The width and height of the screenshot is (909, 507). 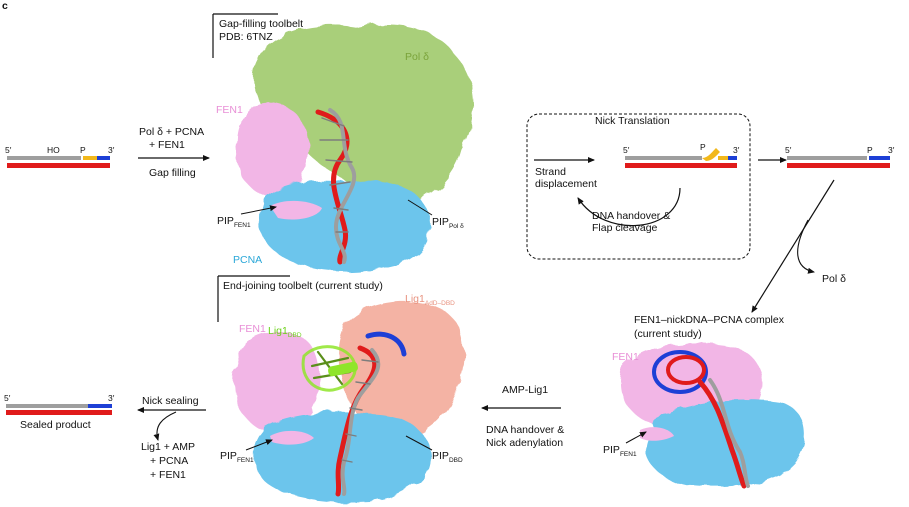 I want to click on handover-line2: Flap cleavage, so click(x=625, y=228).